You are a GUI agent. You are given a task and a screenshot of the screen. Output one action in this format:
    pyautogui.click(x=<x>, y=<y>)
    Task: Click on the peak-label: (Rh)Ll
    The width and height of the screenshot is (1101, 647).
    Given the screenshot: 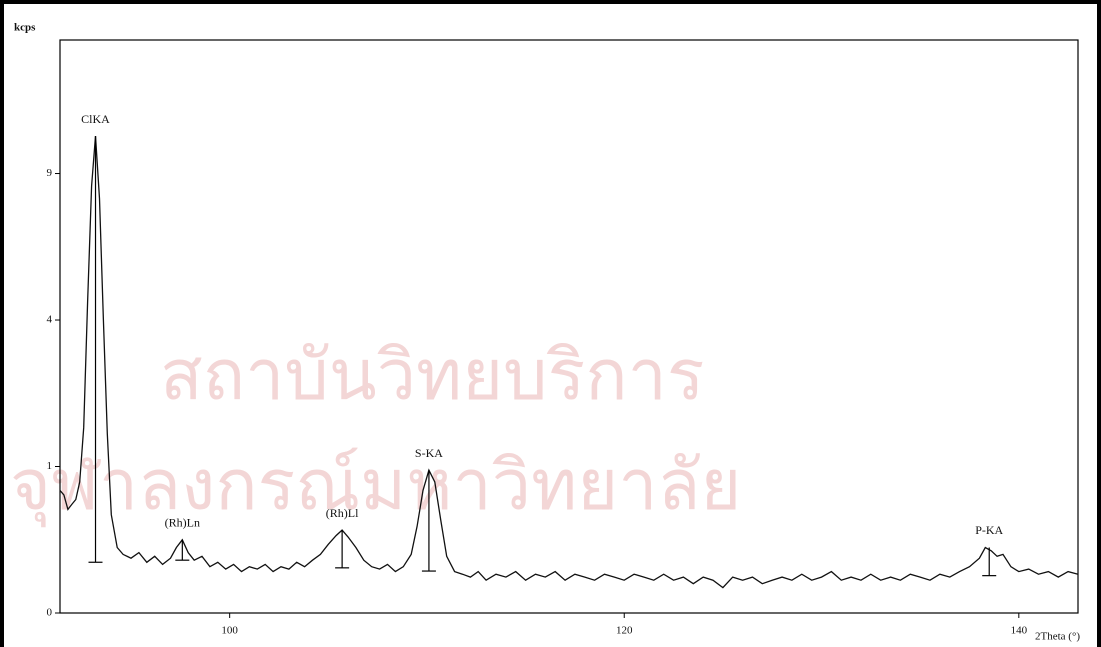 What is the action you would take?
    pyautogui.click(x=342, y=513)
    